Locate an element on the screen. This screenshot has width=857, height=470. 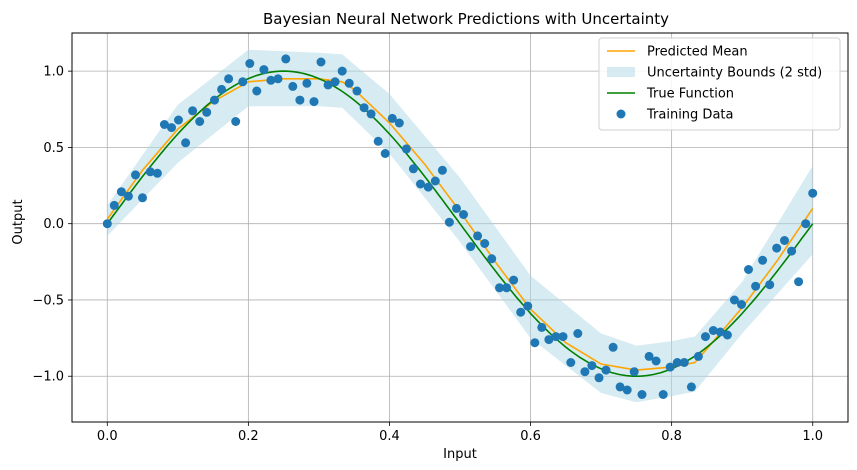
legend-marker-handle is located at coordinates (621, 114).